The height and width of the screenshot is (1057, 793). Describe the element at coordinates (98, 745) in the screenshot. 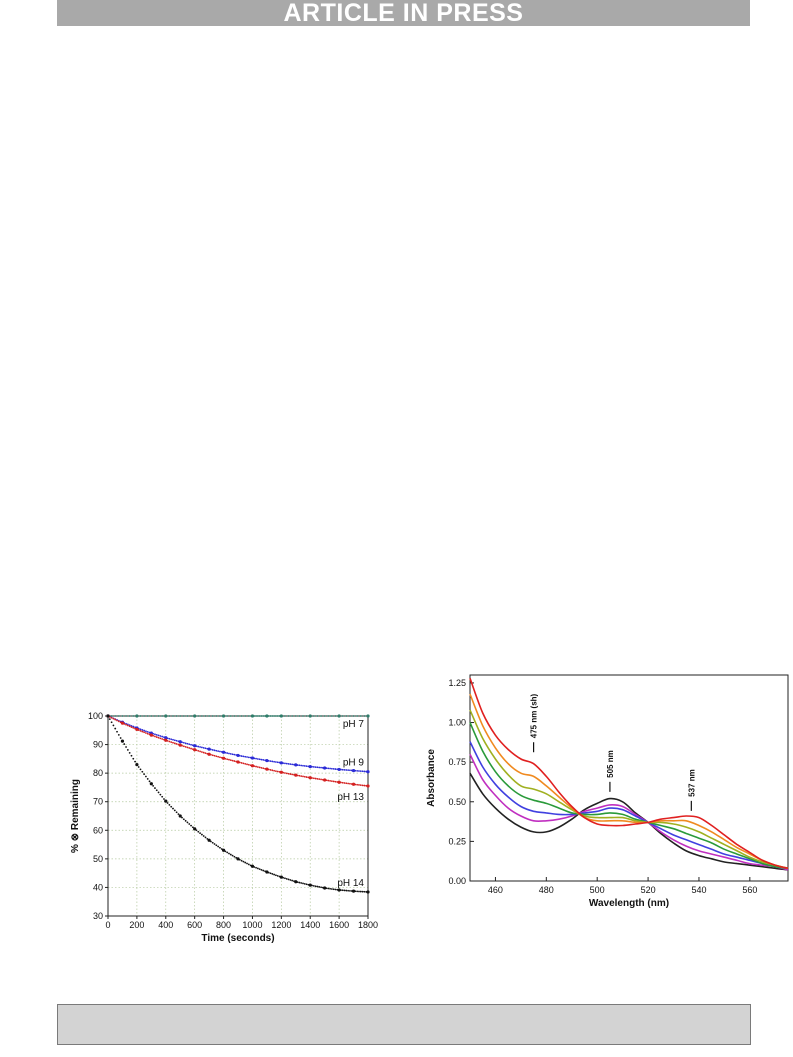

I see `y-tick-label: 90` at that location.